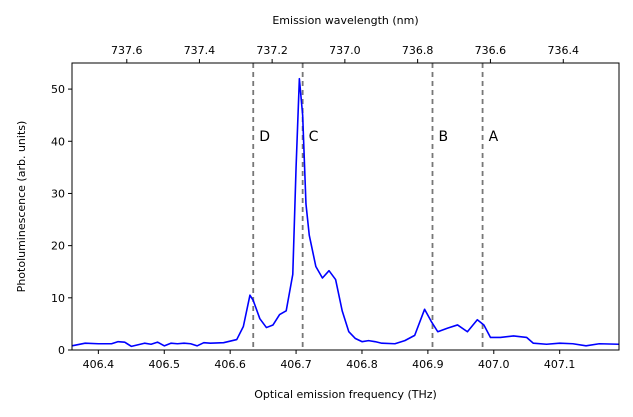  Describe the element at coordinates (127, 50) in the screenshot. I see `top-tick-label: 737.6` at that location.